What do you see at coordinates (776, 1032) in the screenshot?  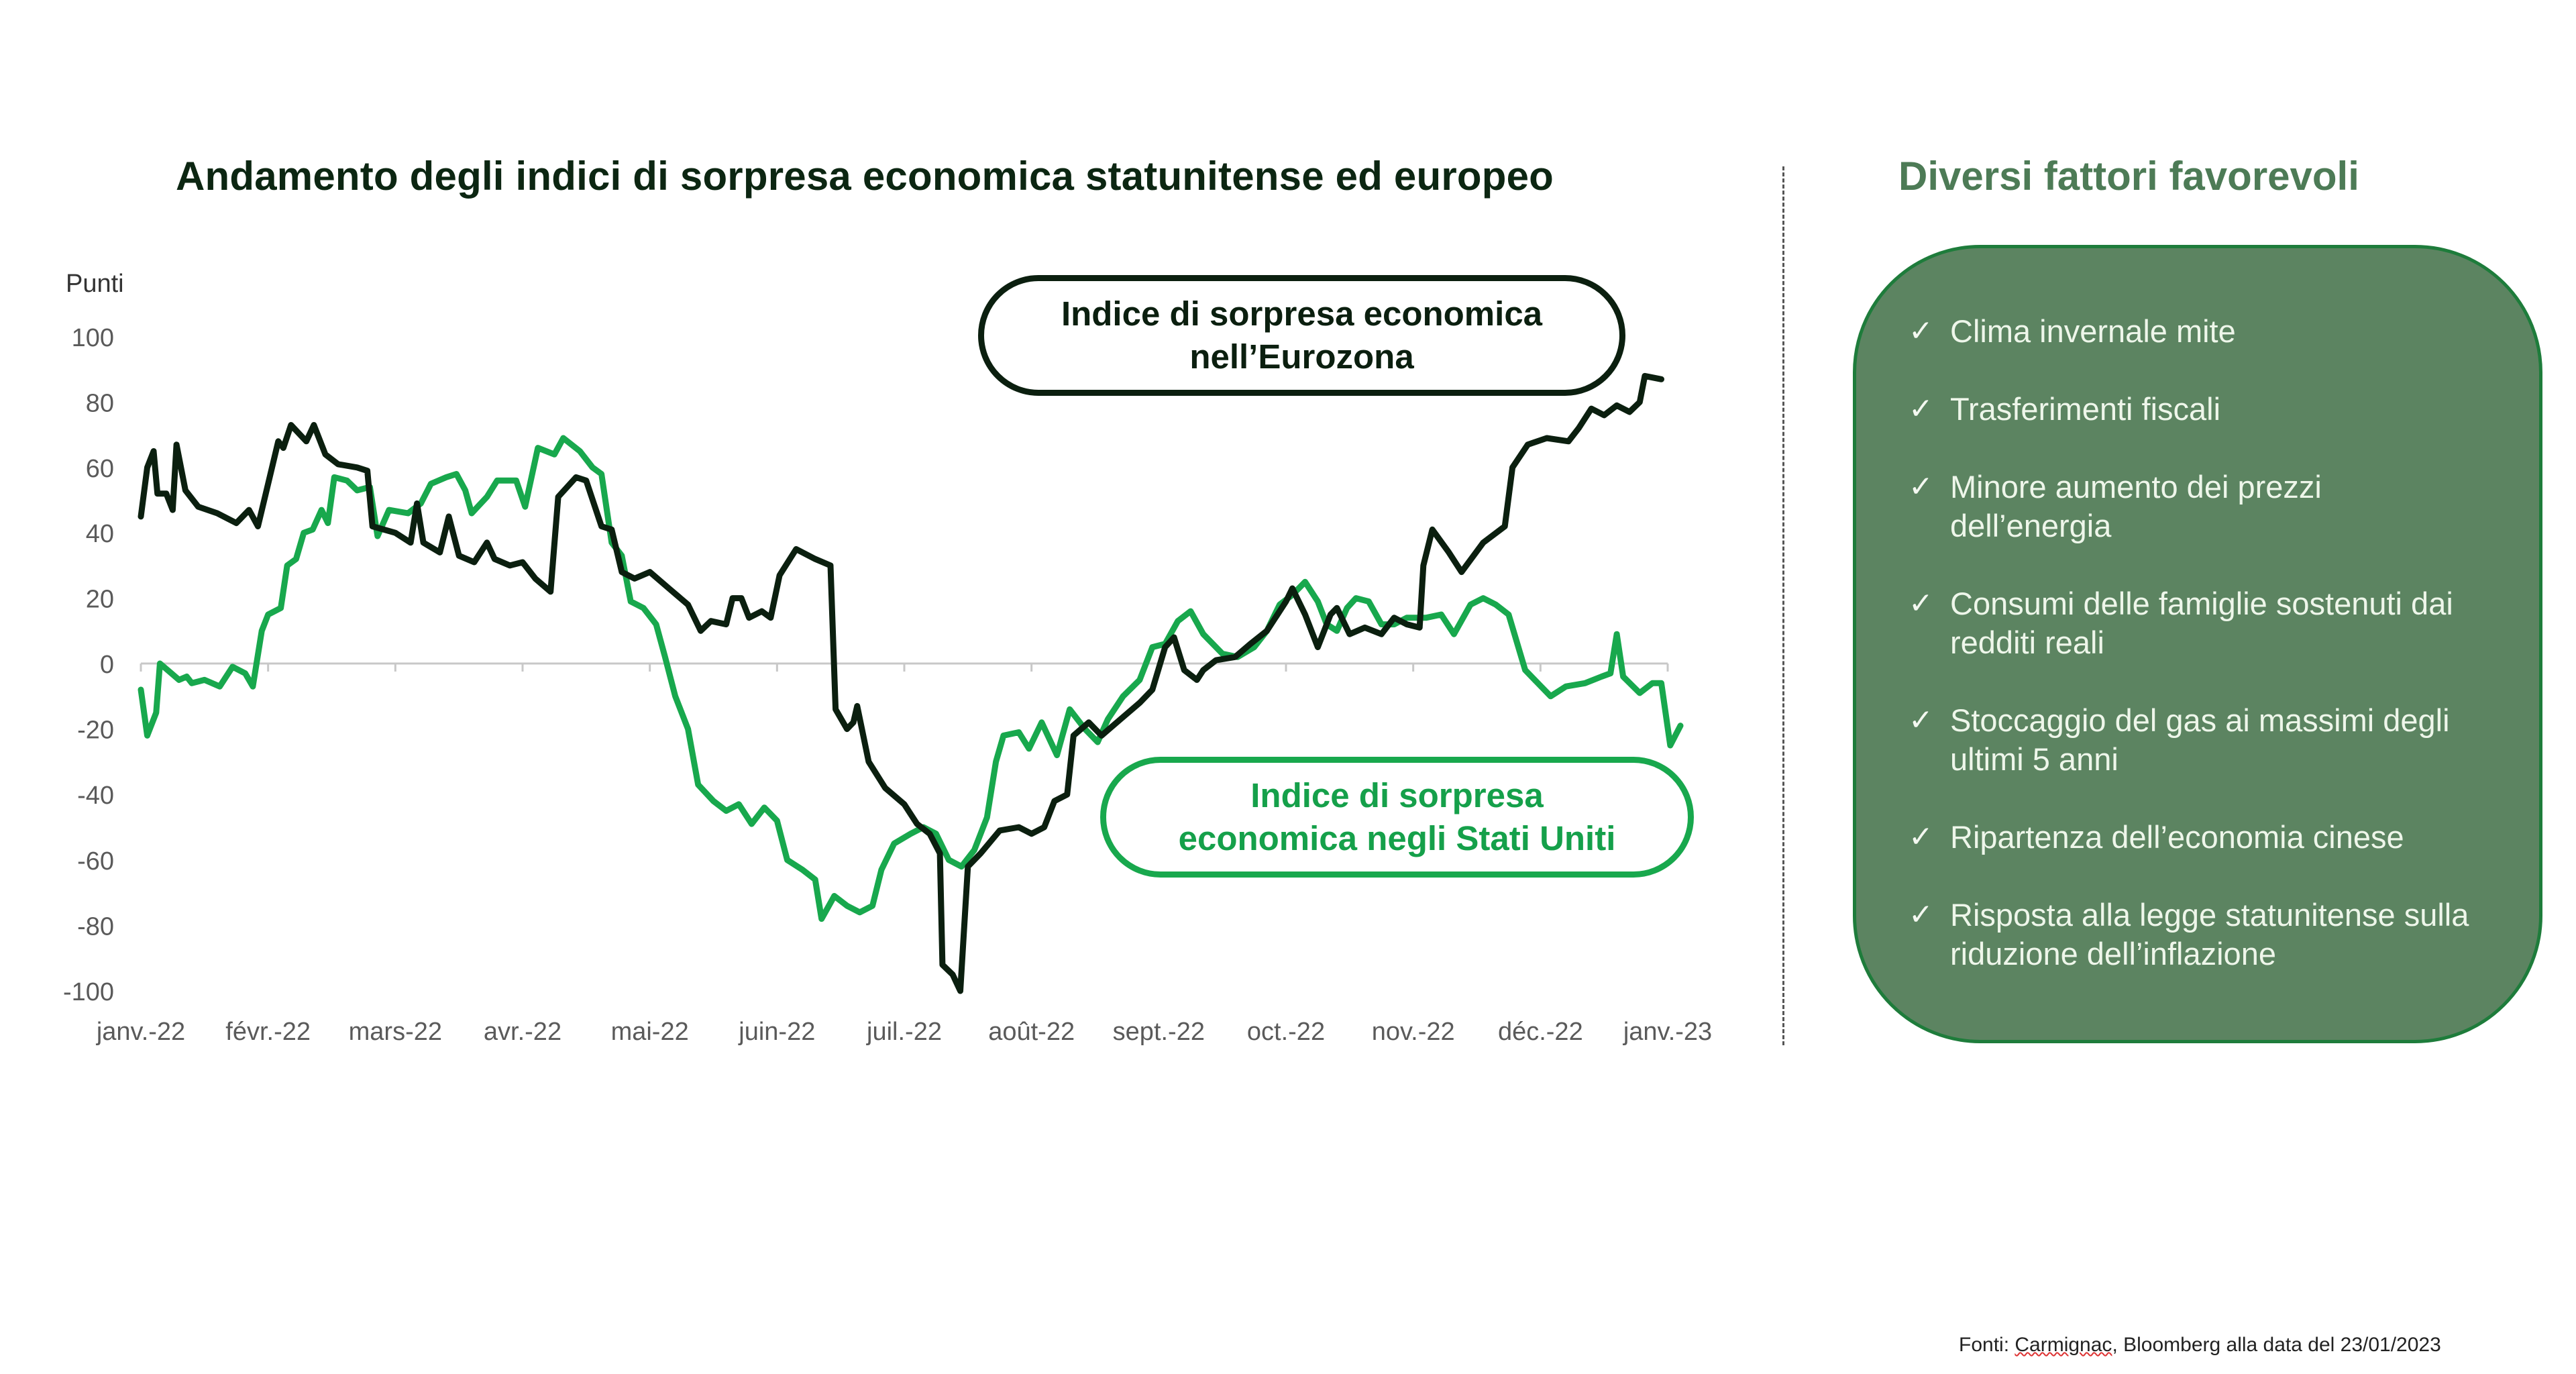 I see `x-tick-label: juin-22` at bounding box center [776, 1032].